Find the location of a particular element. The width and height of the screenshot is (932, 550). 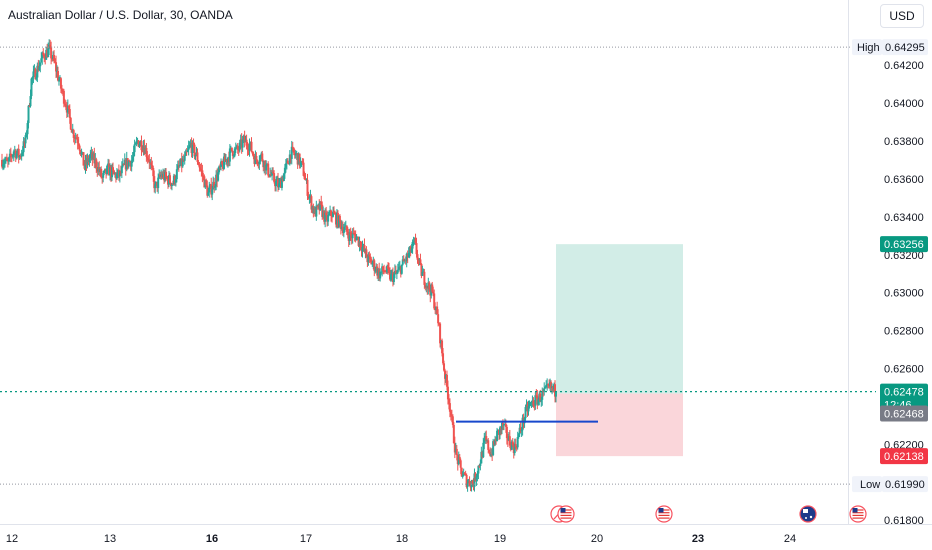

y-tick-label: 0.62800 is located at coordinates (904, 332).